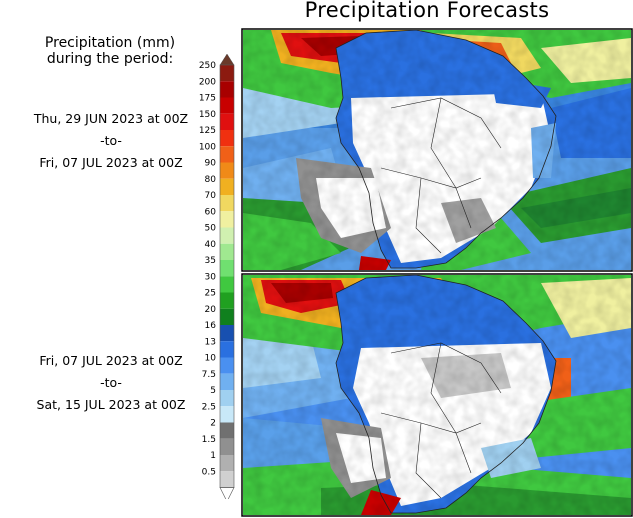  I want to click on colorbar-tick-label: 10, so click(211, 359).